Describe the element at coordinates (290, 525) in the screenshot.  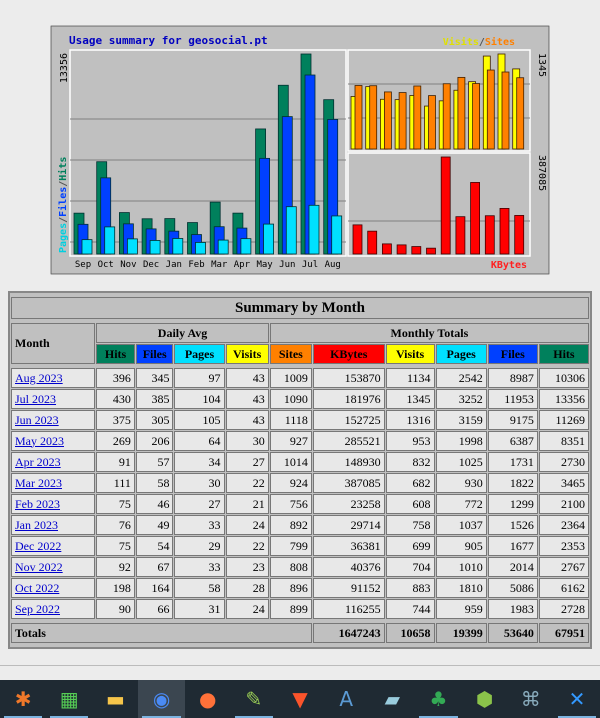
I see `cell-sites: 892` at that location.